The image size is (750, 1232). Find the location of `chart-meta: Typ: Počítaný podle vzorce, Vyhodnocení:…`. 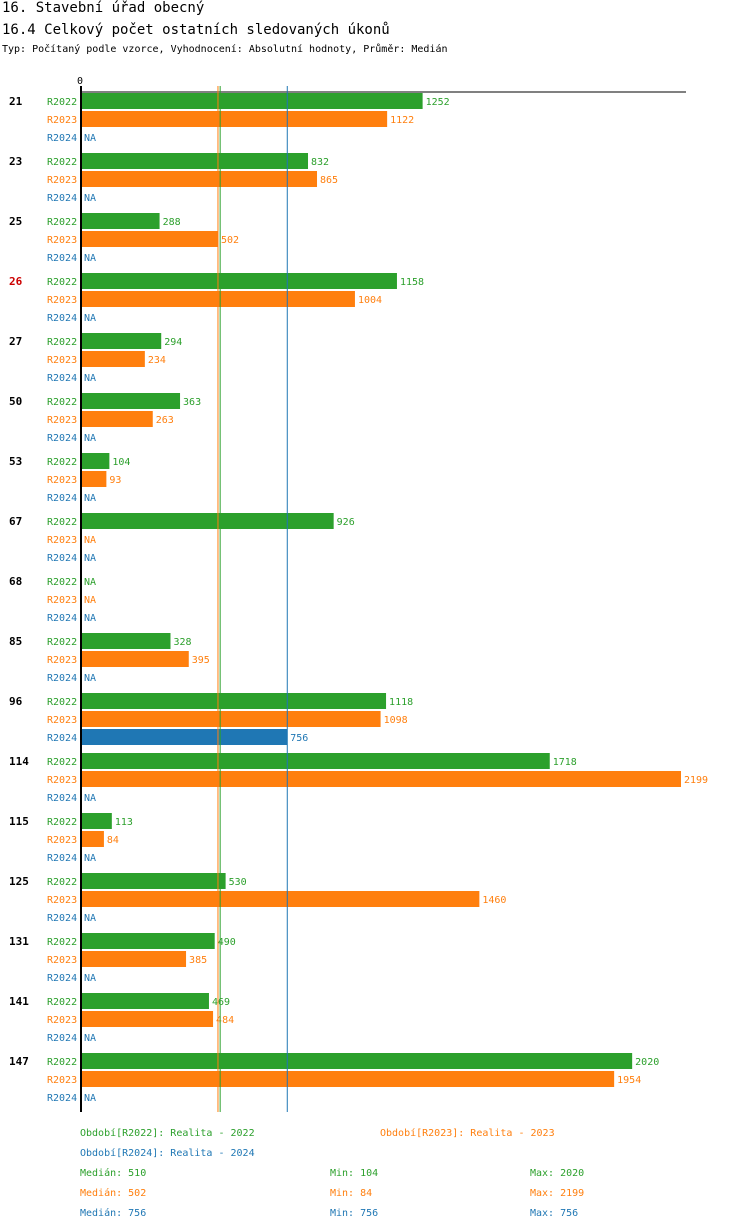

chart-meta: Typ: Počítaný podle vzorce, Vyhodnocení:… is located at coordinates (225, 49).